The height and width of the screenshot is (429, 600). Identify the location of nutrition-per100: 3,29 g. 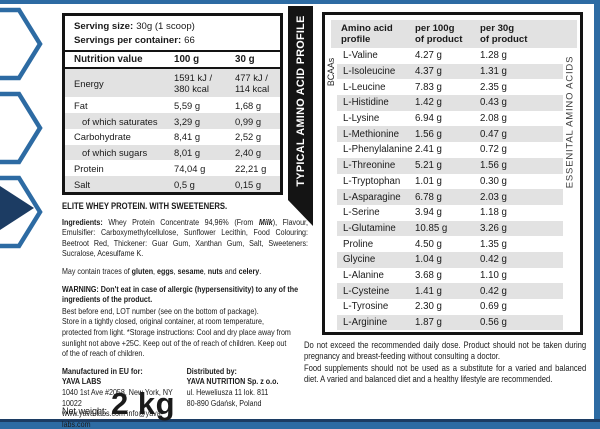
(187, 121).